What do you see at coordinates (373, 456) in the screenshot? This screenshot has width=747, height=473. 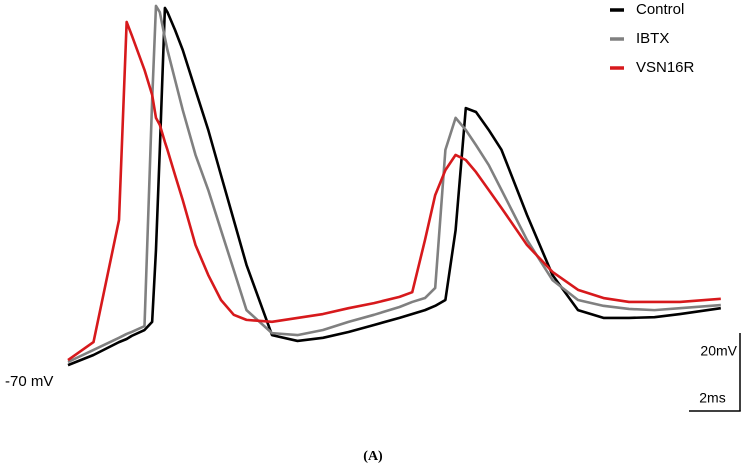 I see `caption: (A)` at bounding box center [373, 456].